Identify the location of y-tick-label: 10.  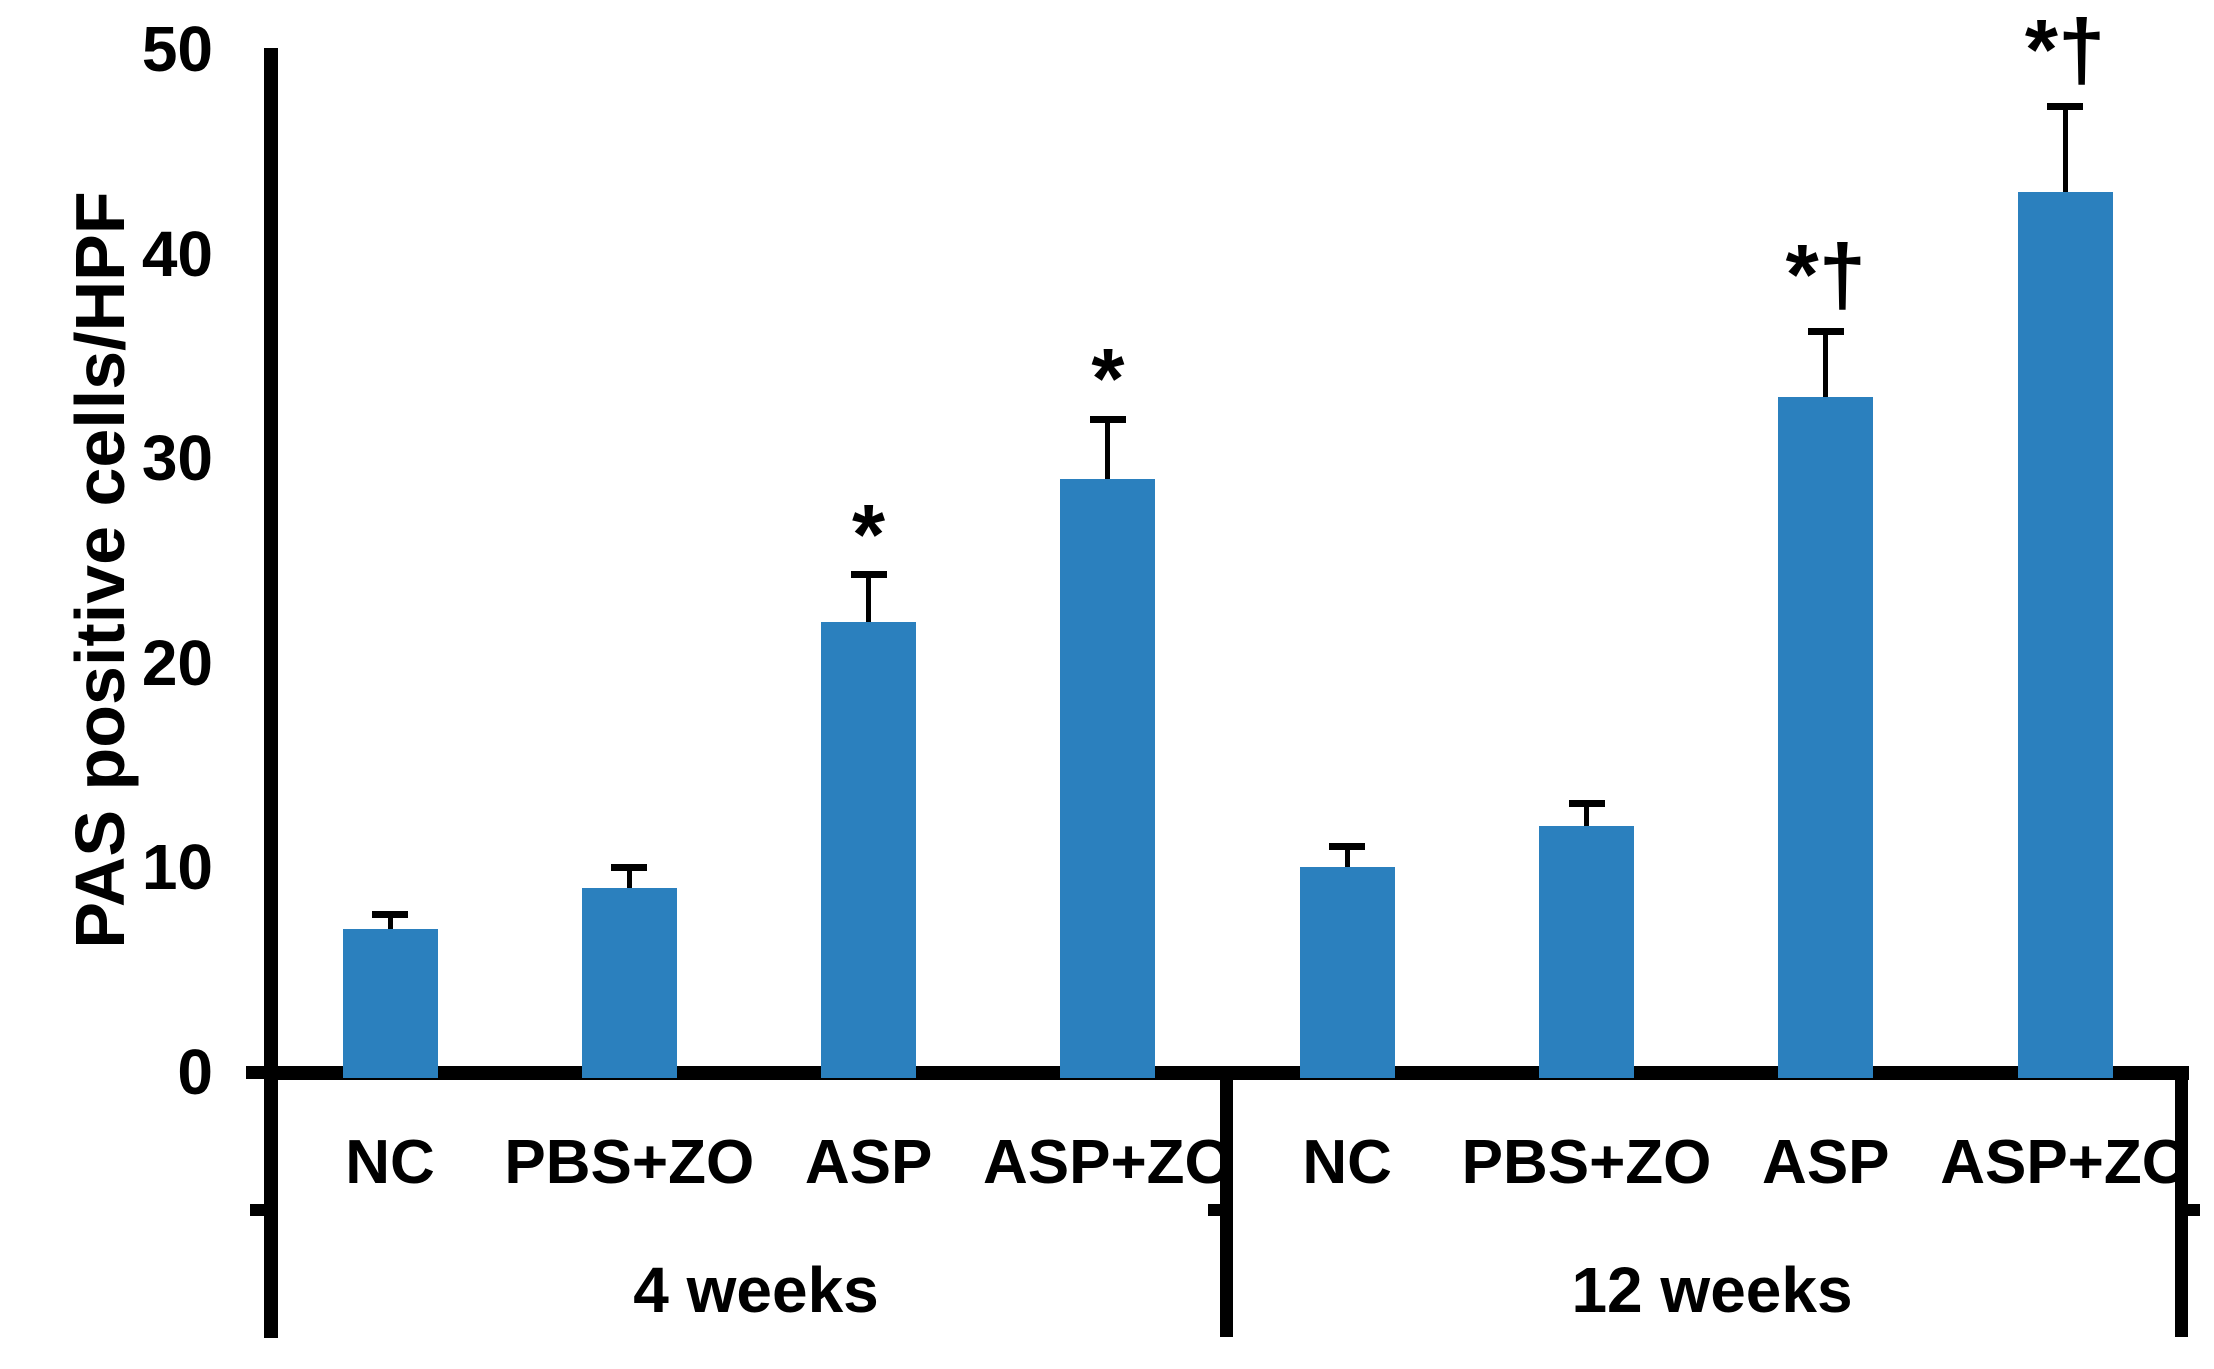
(177, 867).